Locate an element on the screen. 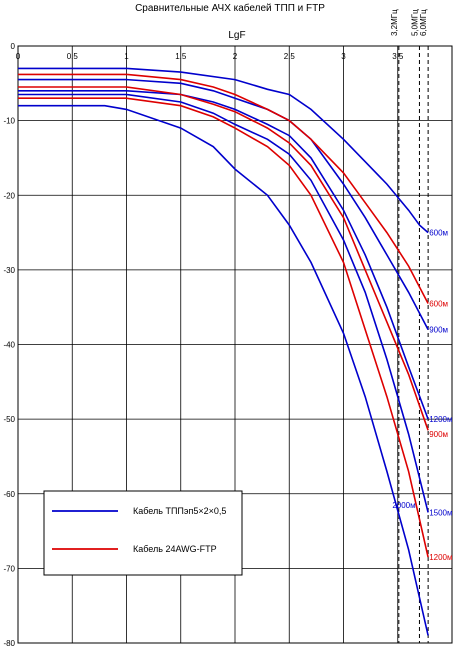 This screenshot has width=461, height=647. series-labels: 600м 900м 1200м 1500м 2000м 600м 900м 1200м is located at coordinates (422, 396).